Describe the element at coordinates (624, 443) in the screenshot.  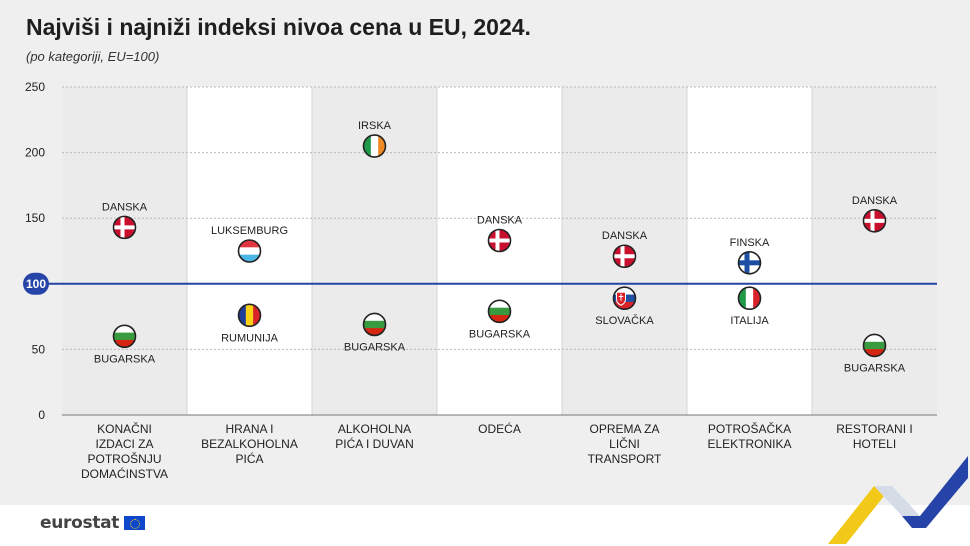
I see `x-category-label: LIČNI` at that location.